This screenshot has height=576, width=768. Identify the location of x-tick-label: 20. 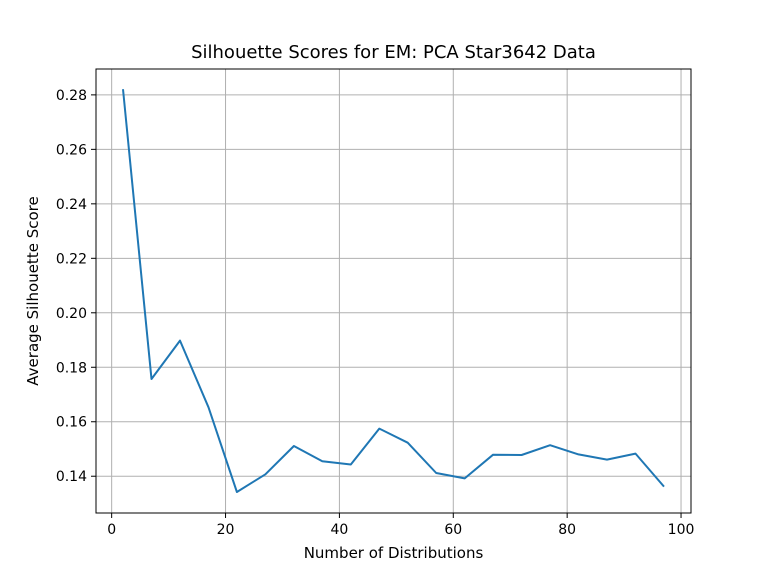
(226, 530).